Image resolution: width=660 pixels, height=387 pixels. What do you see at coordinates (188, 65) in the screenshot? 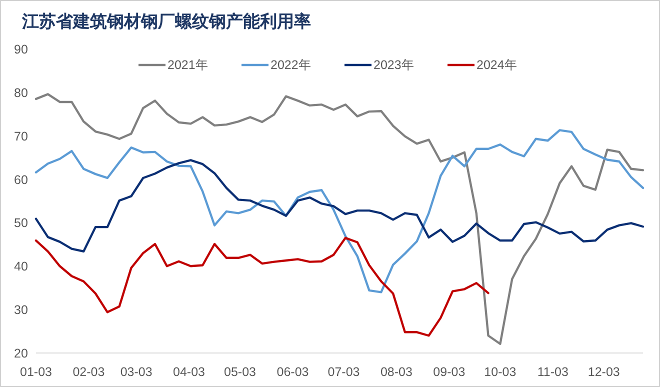
I see `legend-label: 2021年` at bounding box center [188, 65].